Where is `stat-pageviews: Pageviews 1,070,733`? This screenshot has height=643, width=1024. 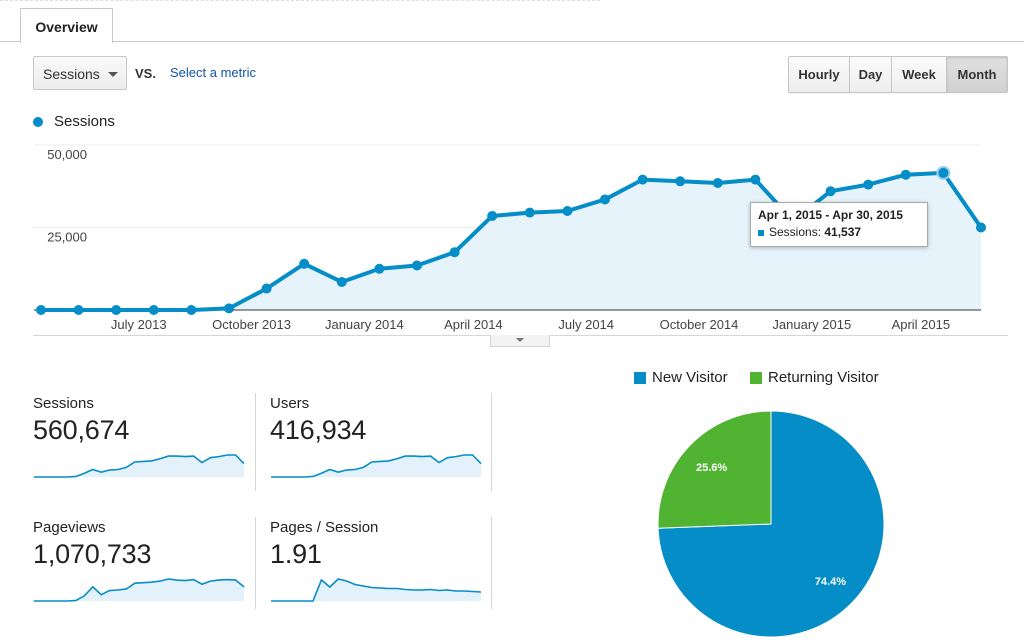 stat-pageviews: Pageviews 1,070,733 is located at coordinates (139, 562).